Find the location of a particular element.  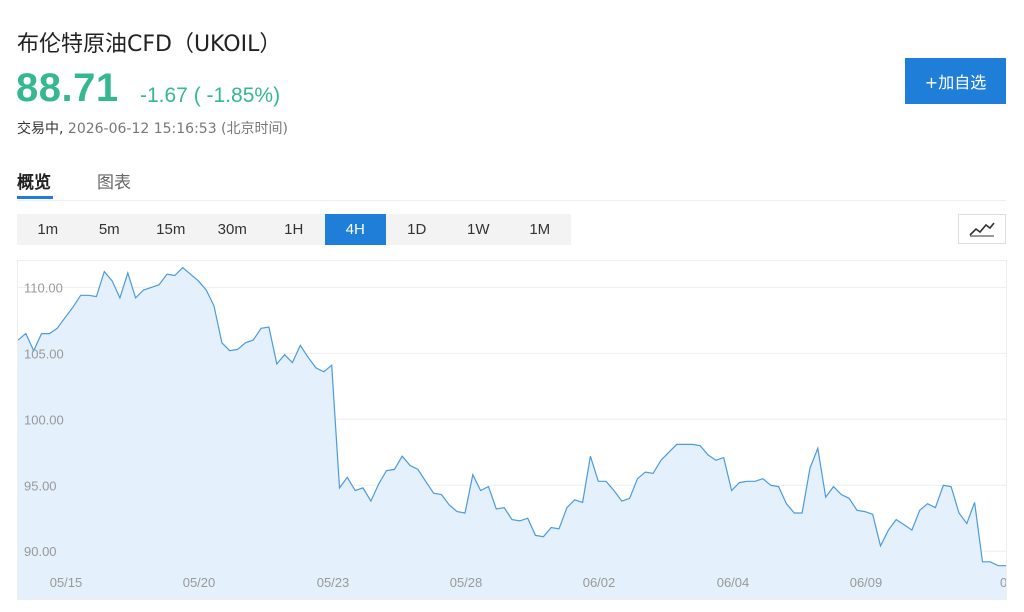

period-4h: 4H is located at coordinates (355, 229).